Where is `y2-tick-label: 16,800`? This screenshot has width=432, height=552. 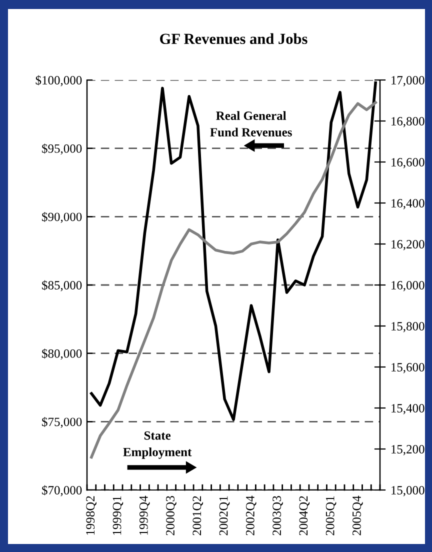 y2-tick-label: 16,800 is located at coordinates (408, 122).